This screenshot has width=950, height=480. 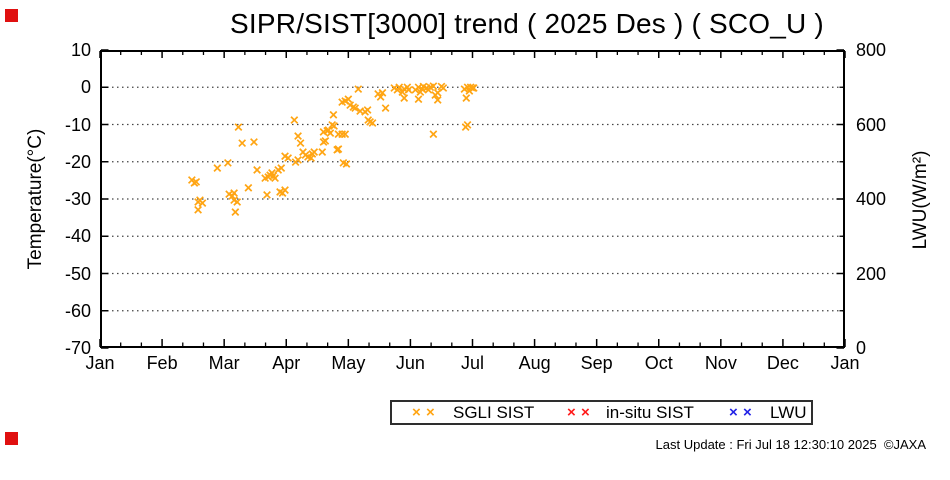 What do you see at coordinates (77, 236) in the screenshot?
I see `y-left-tick-label: -40` at bounding box center [77, 236].